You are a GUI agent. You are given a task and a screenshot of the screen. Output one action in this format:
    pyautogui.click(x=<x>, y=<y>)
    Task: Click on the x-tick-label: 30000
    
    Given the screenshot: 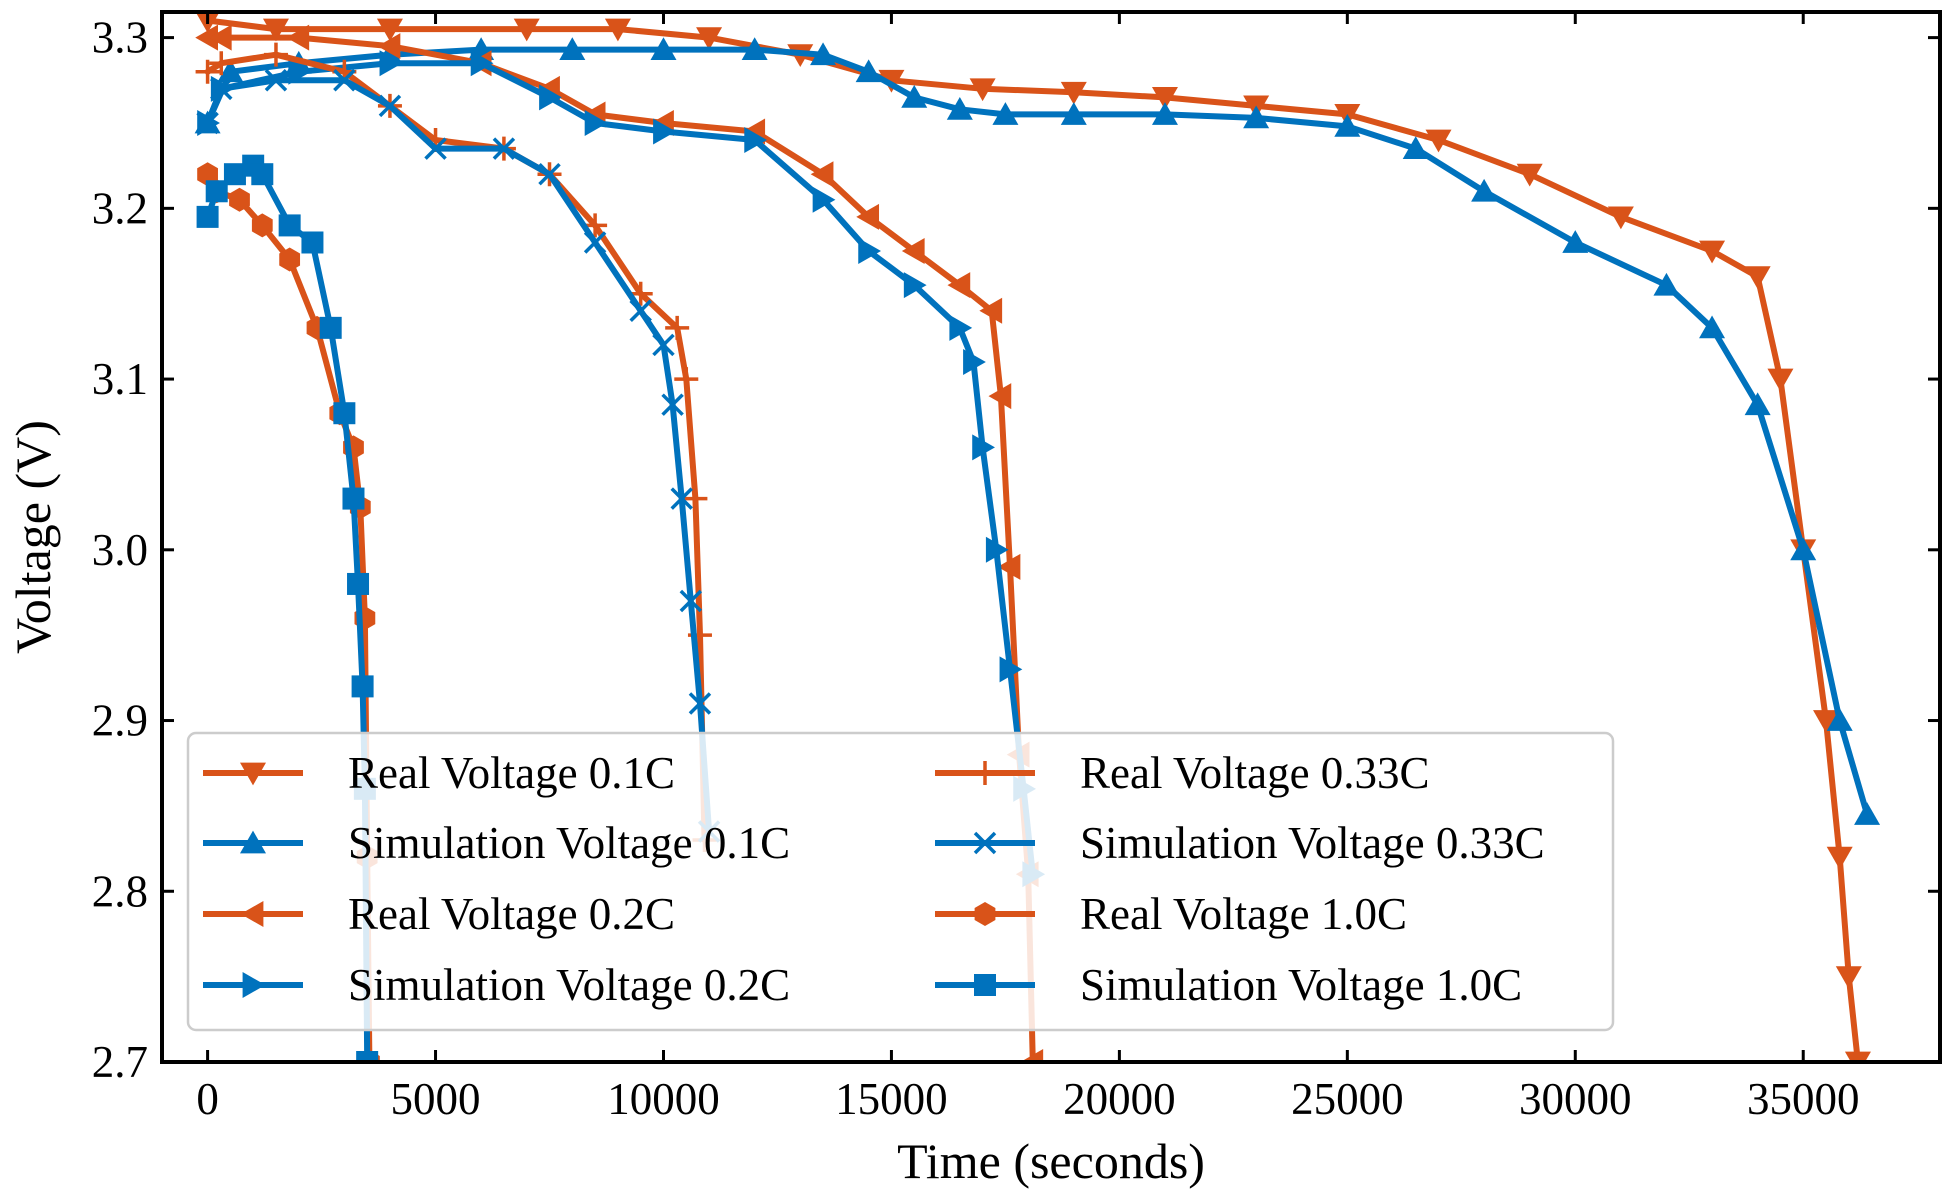 What is the action you would take?
    pyautogui.click(x=1575, y=1099)
    